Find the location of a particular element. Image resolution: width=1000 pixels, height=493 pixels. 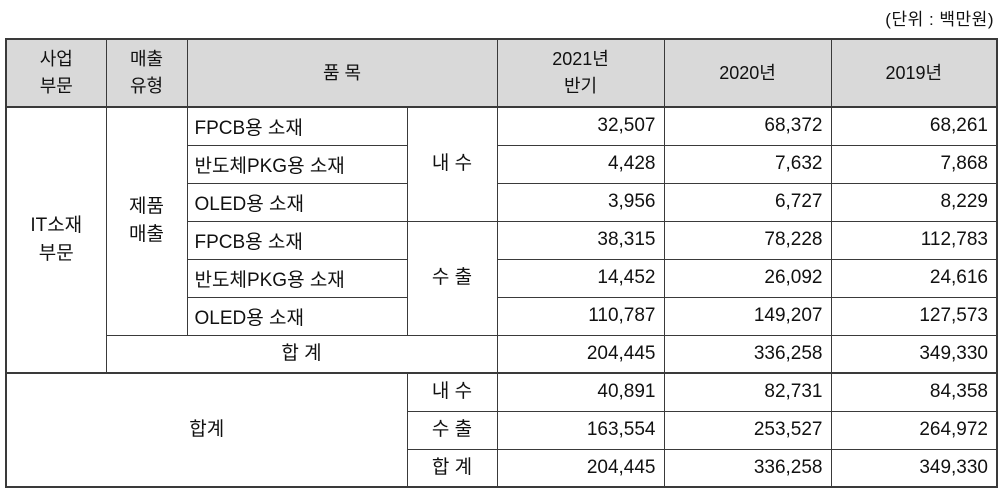

header-row: 사업 부문 매출 유형 품 목 2021년 반기 2020년 2019년 is located at coordinates (501, 73).